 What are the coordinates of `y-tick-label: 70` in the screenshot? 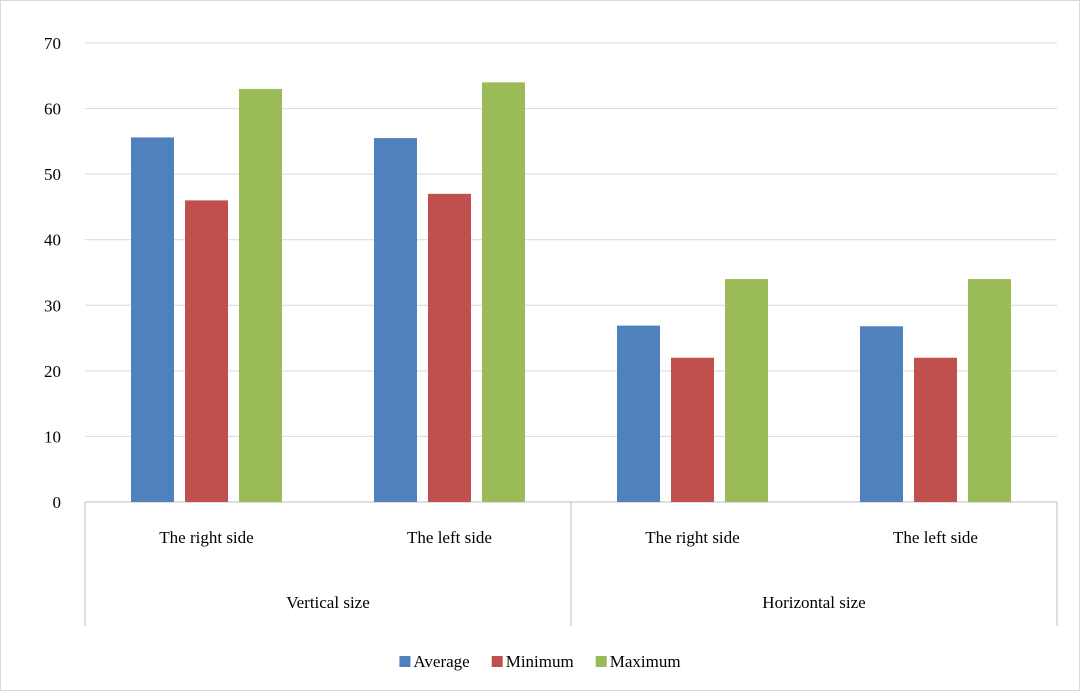 It's located at (52, 43).